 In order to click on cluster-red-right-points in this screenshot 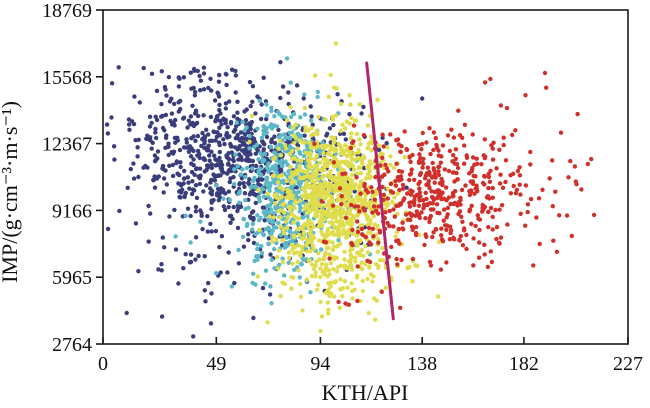, I will do `click(488, 176)`.